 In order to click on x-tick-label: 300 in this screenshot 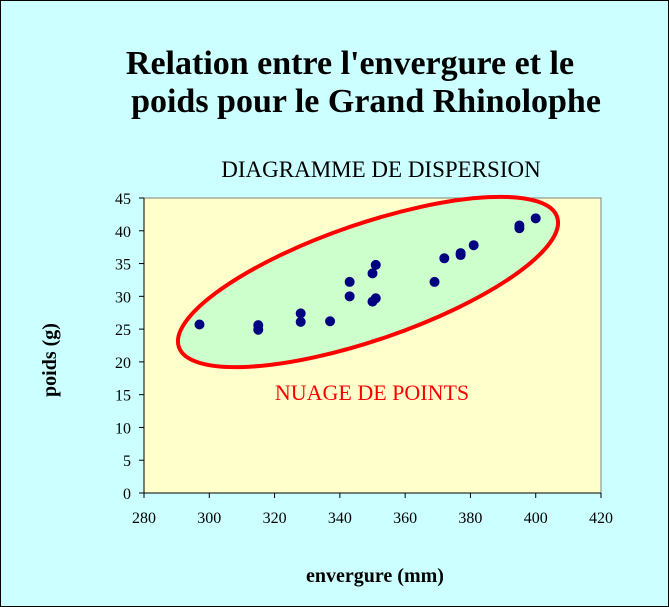, I will do `click(209, 518)`.